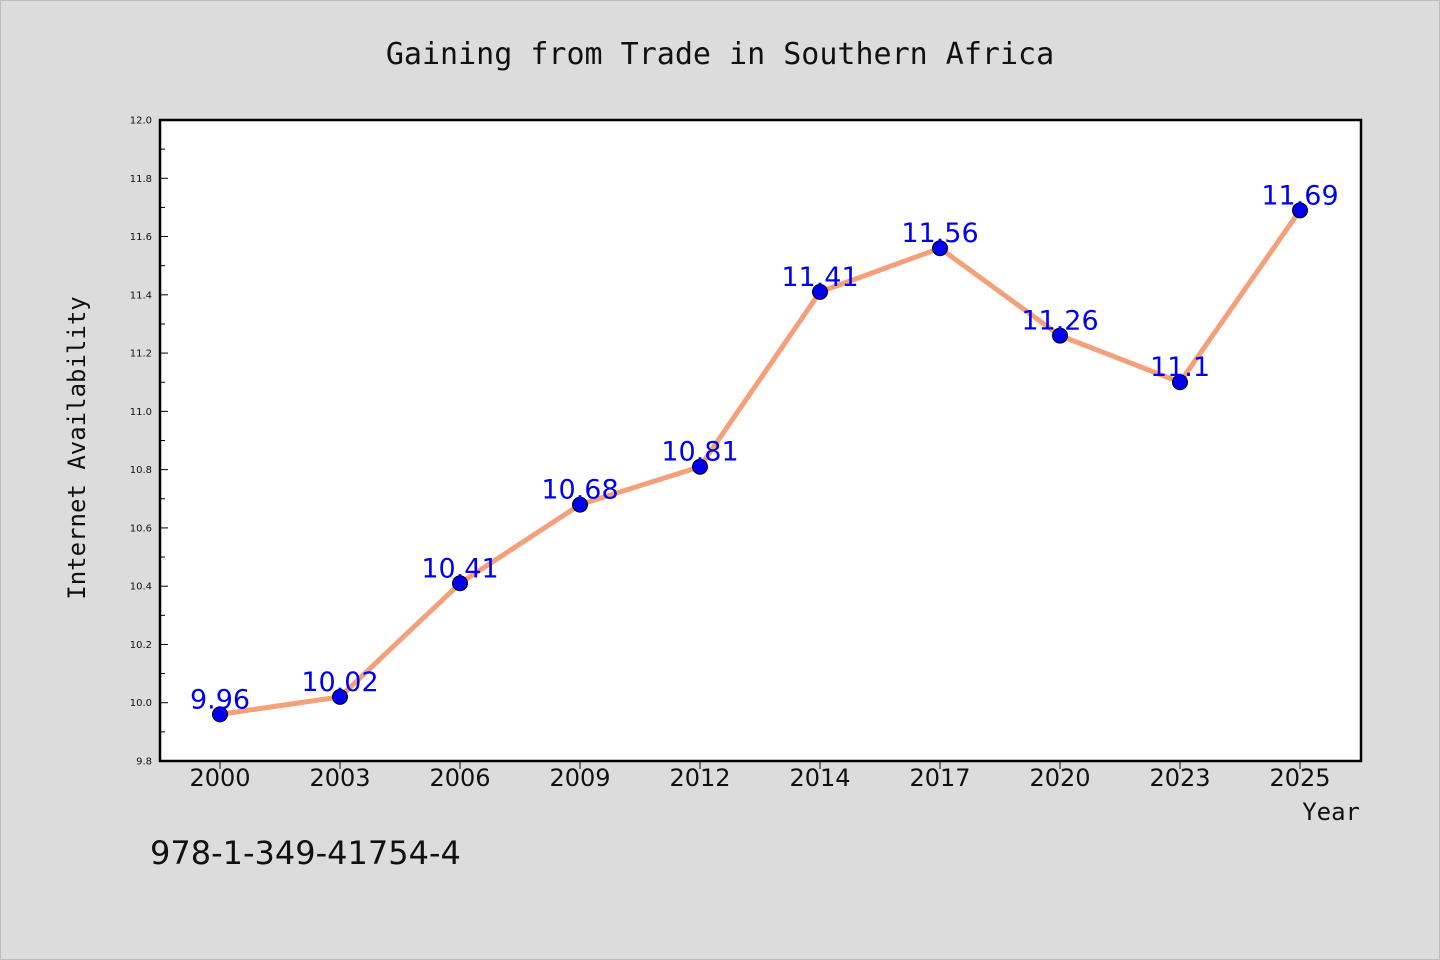  Describe the element at coordinates (339, 778) in the screenshot. I see `x-tick-label: 2003` at that location.